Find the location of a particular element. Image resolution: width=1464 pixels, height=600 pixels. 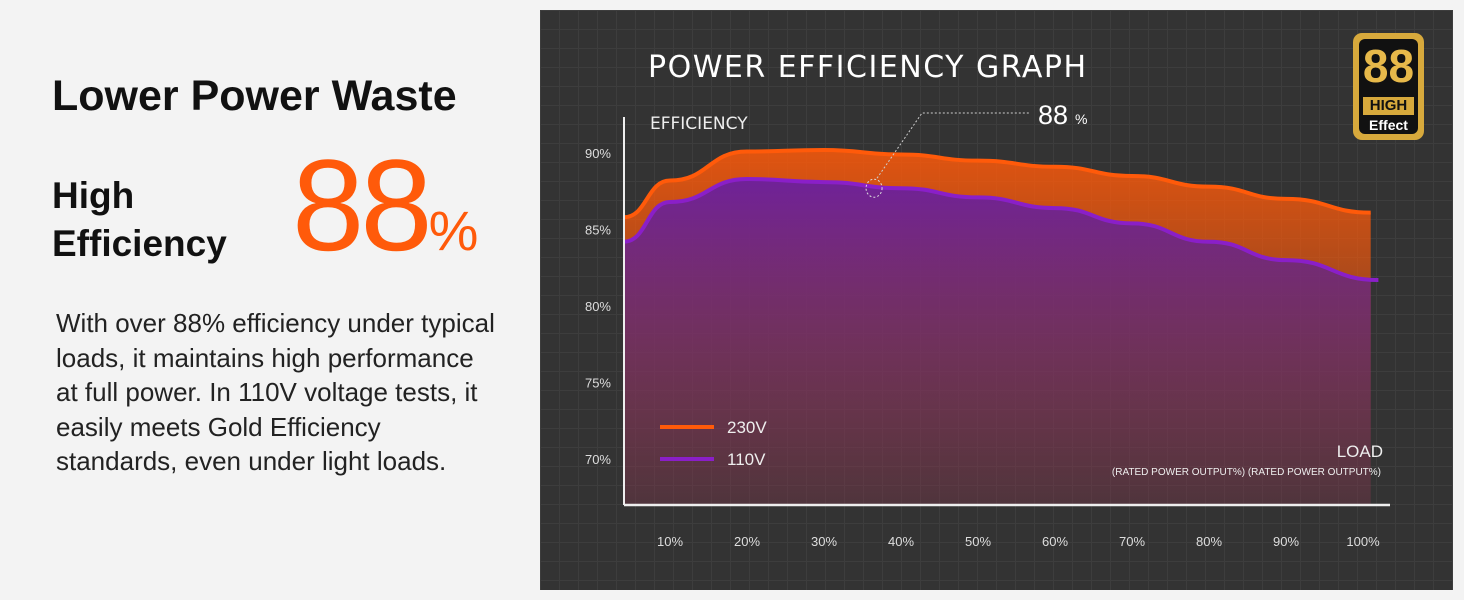

subheading-line2: Efficiency is located at coordinates (139, 243).